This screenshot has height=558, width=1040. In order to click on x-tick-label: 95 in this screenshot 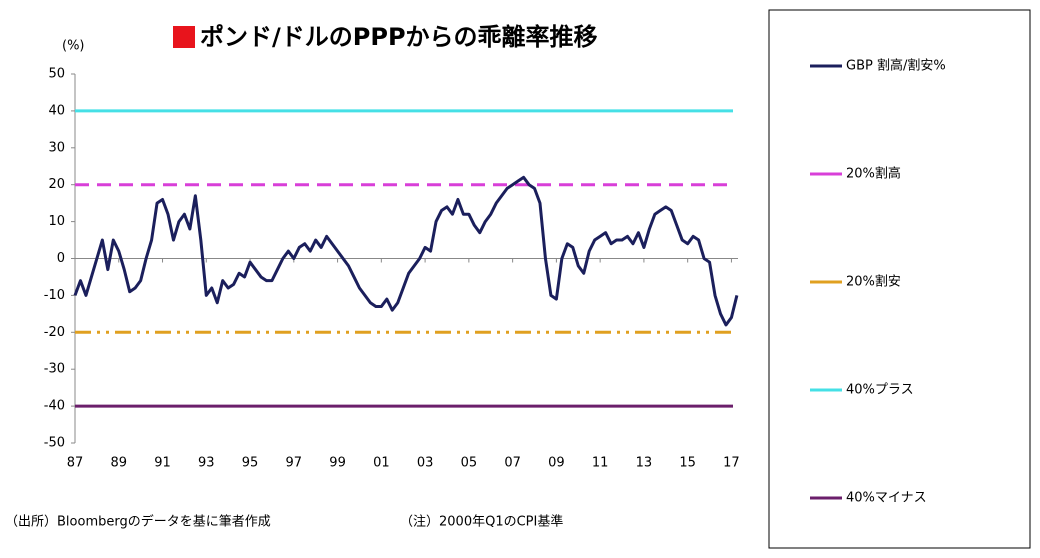, I will do `click(250, 463)`.